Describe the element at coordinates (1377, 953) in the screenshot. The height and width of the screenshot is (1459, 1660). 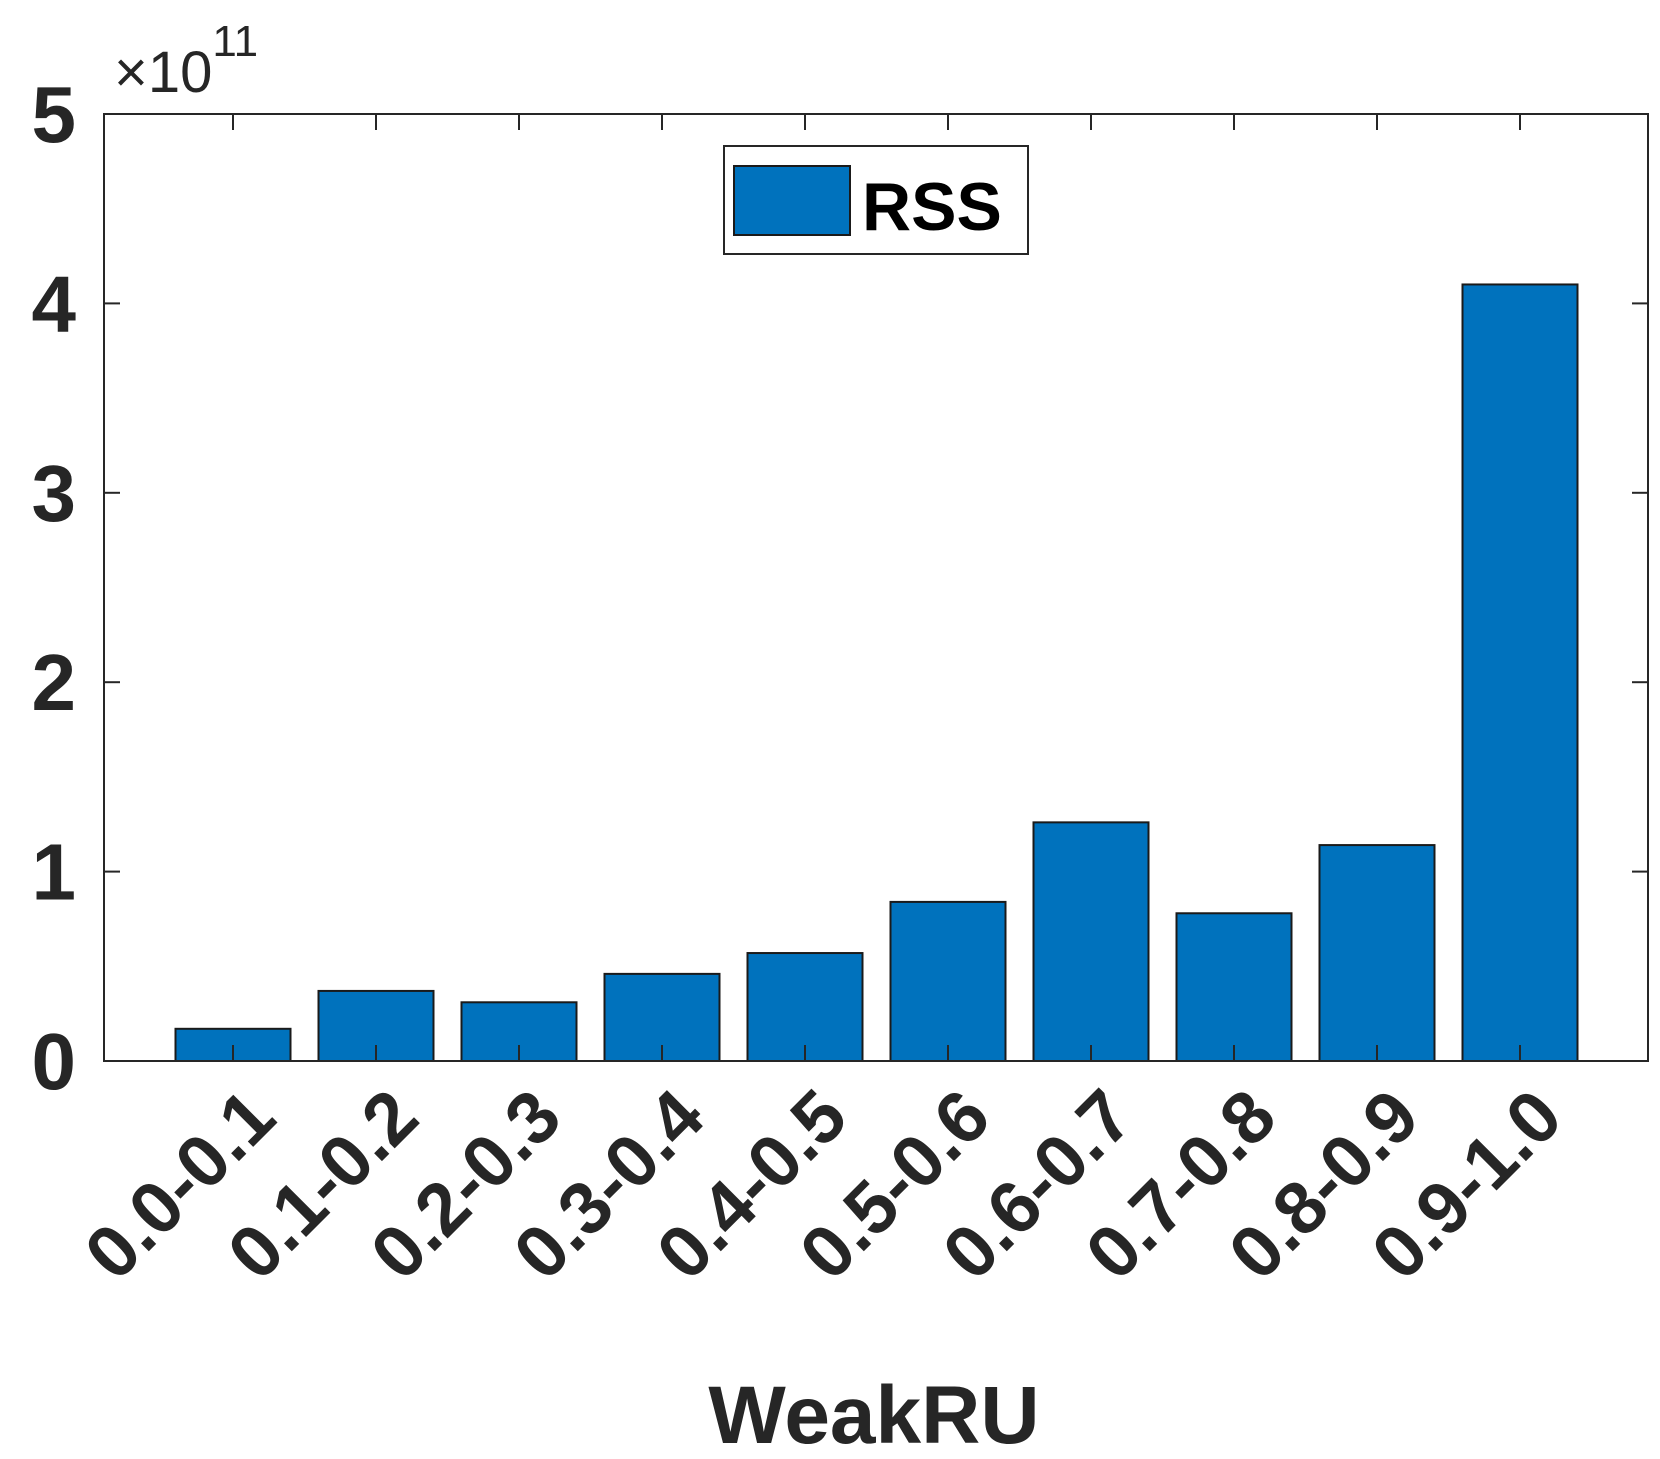
I see `bar-0.8-0.9` at that location.